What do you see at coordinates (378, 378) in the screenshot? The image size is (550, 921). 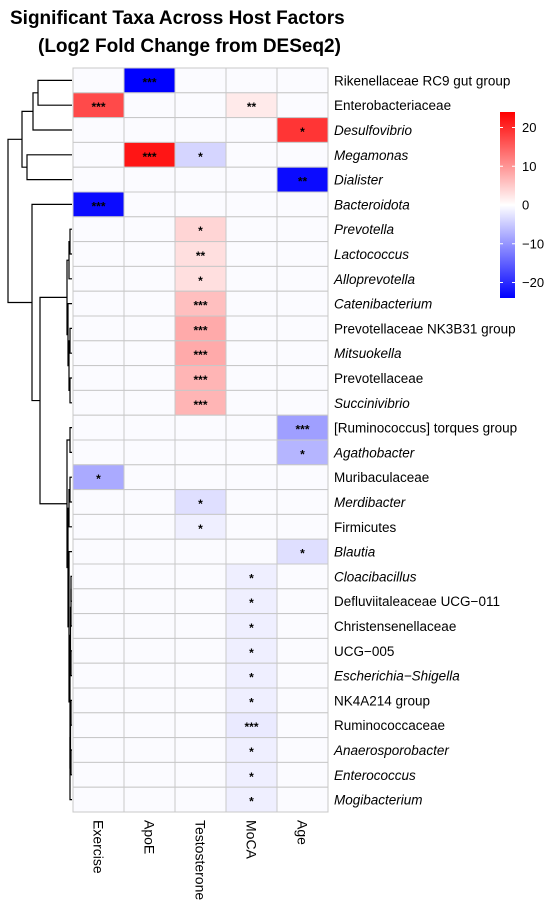 I see `row-label: Prevotellaceae` at bounding box center [378, 378].